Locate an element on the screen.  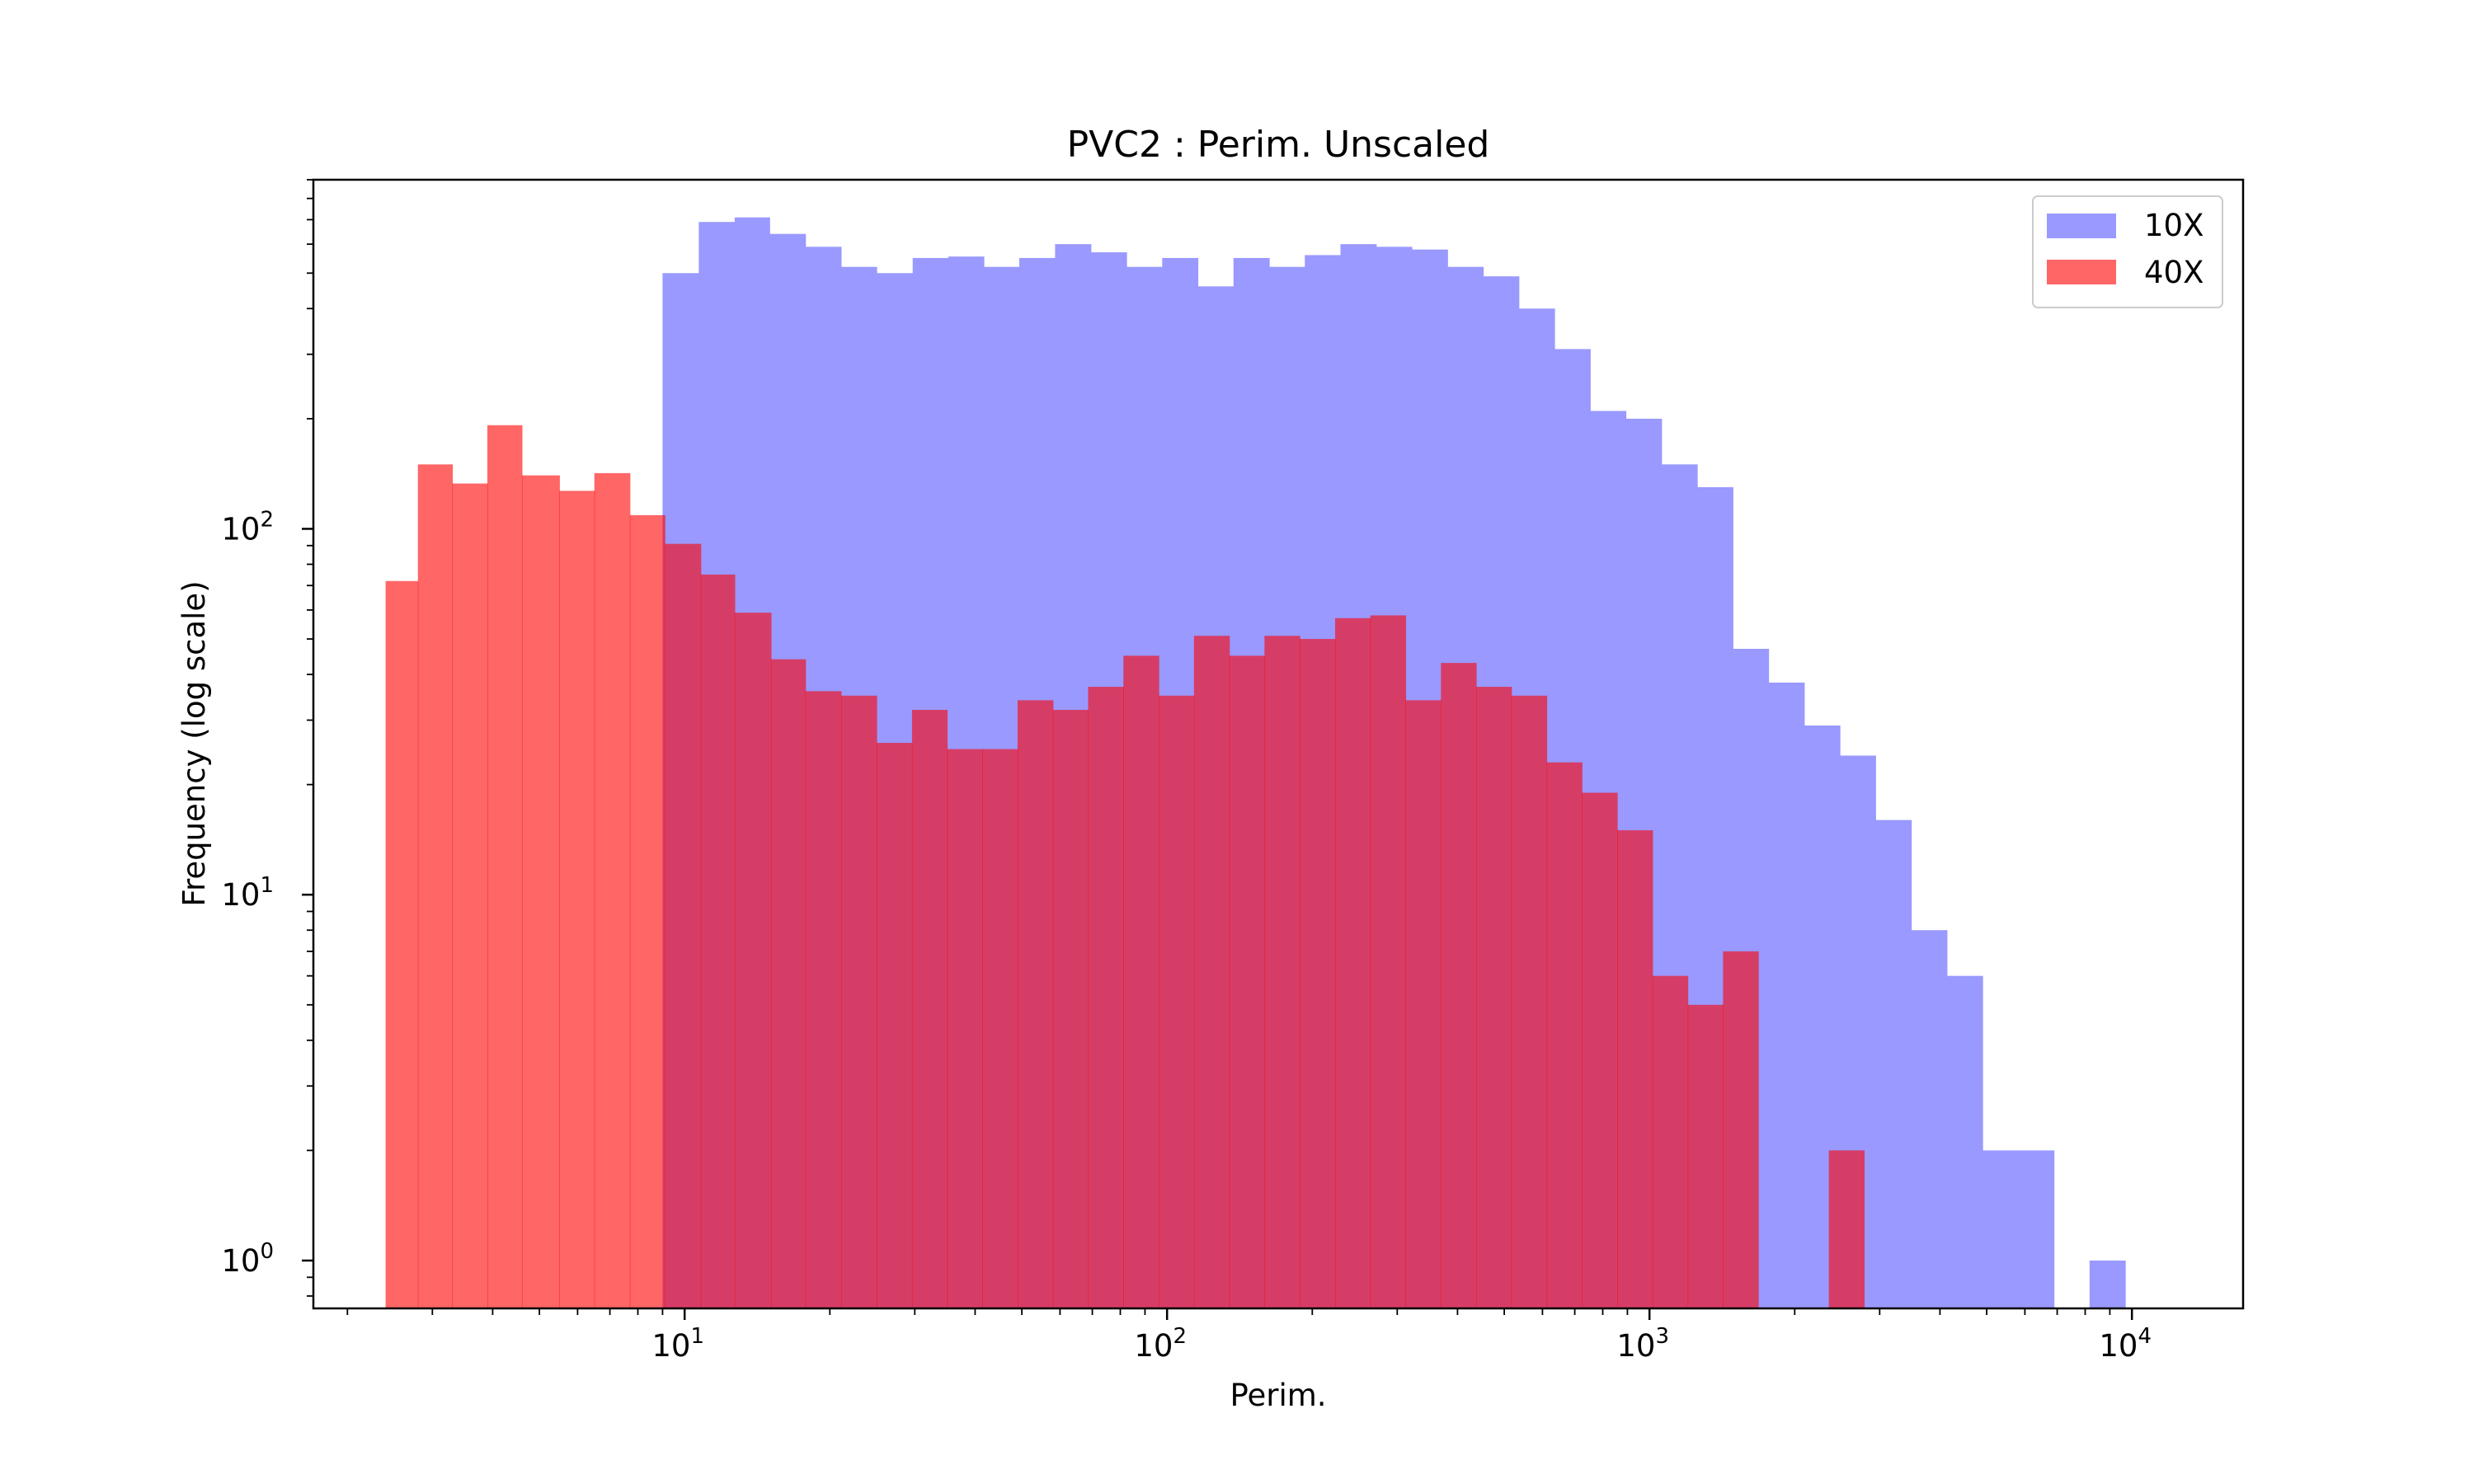
legend: 10X 40X is located at coordinates (2127, 251).